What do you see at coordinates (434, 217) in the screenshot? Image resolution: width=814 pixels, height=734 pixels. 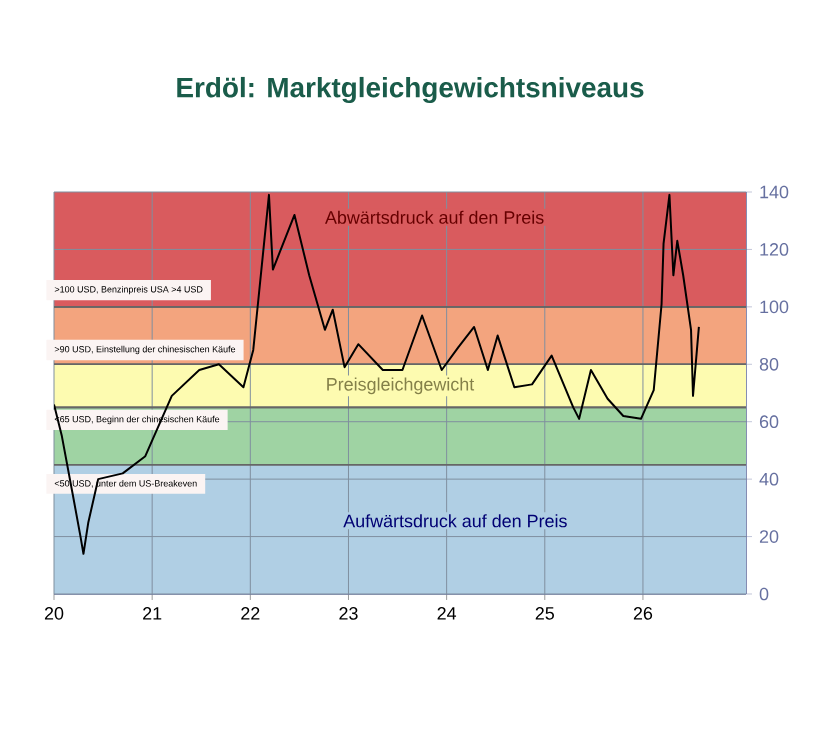 I see `band-label: Abwärtsdruck auf den Preis` at bounding box center [434, 217].